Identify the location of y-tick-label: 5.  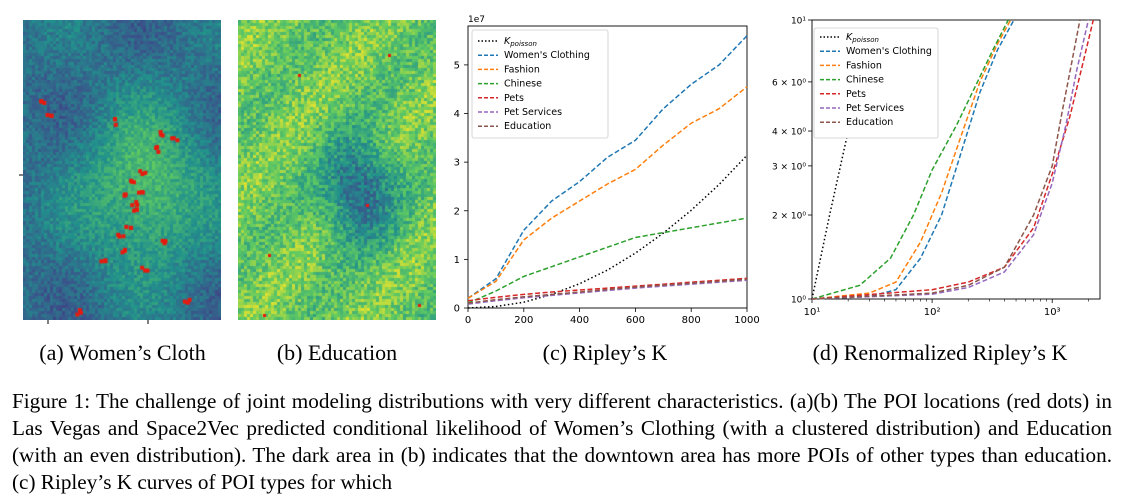
(457, 65).